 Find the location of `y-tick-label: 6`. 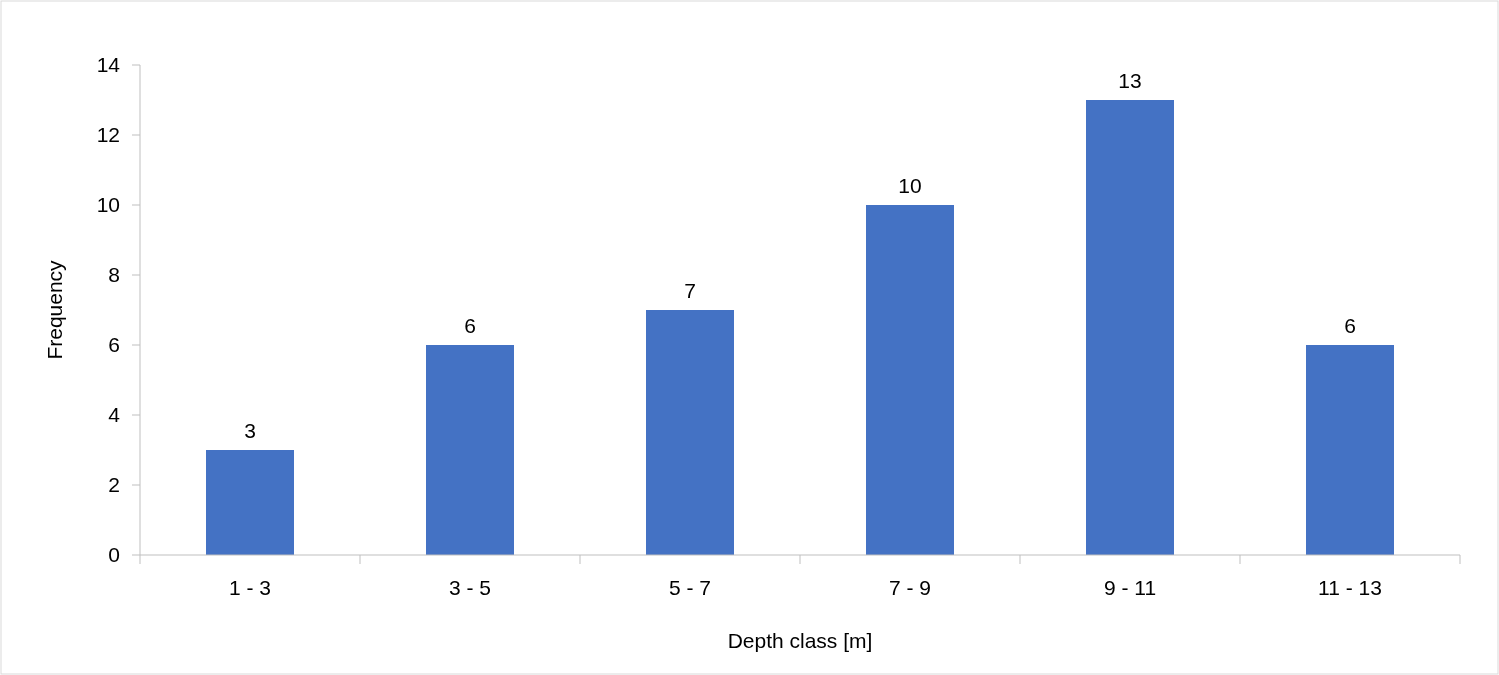

y-tick-label: 6 is located at coordinates (114, 345).